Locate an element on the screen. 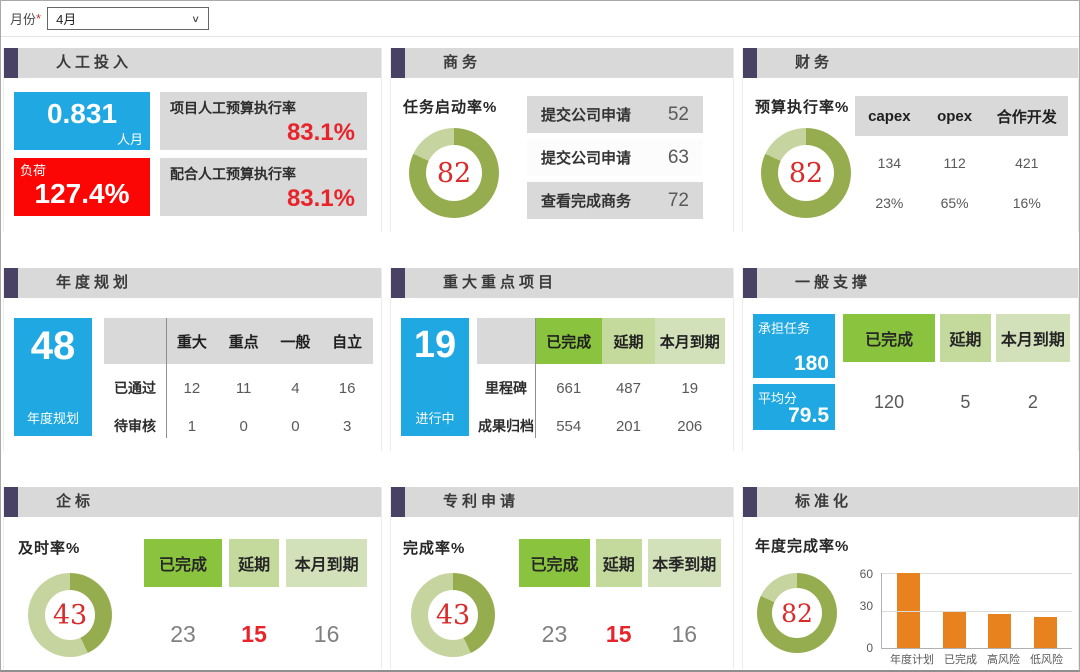 This screenshot has height=672, width=1080. labor-metric-card: 0.831 人月 is located at coordinates (82, 121).